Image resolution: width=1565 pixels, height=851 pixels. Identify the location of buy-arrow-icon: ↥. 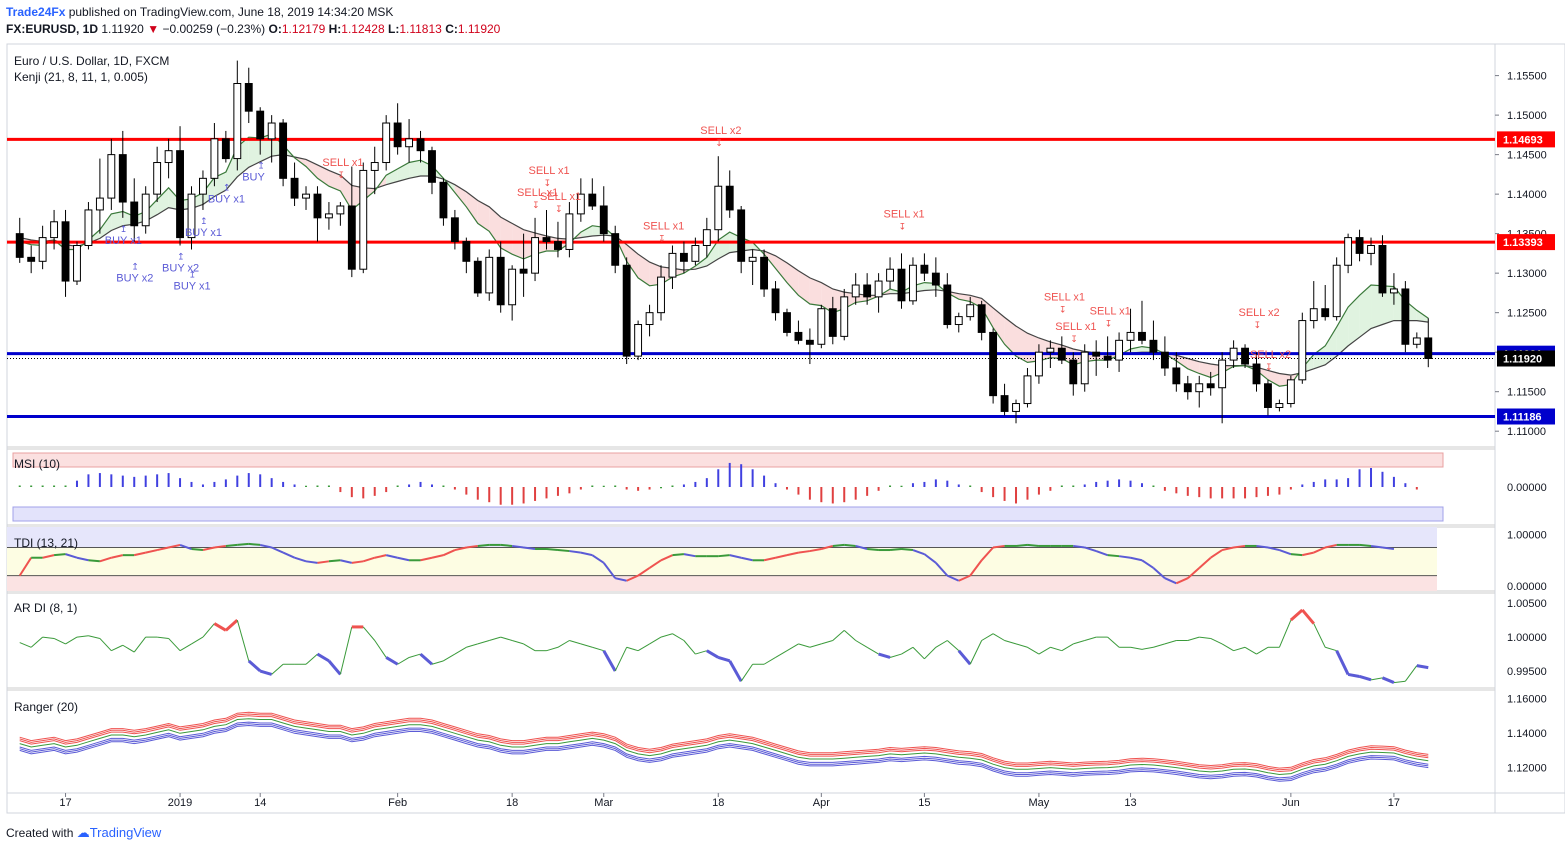
(124, 229).